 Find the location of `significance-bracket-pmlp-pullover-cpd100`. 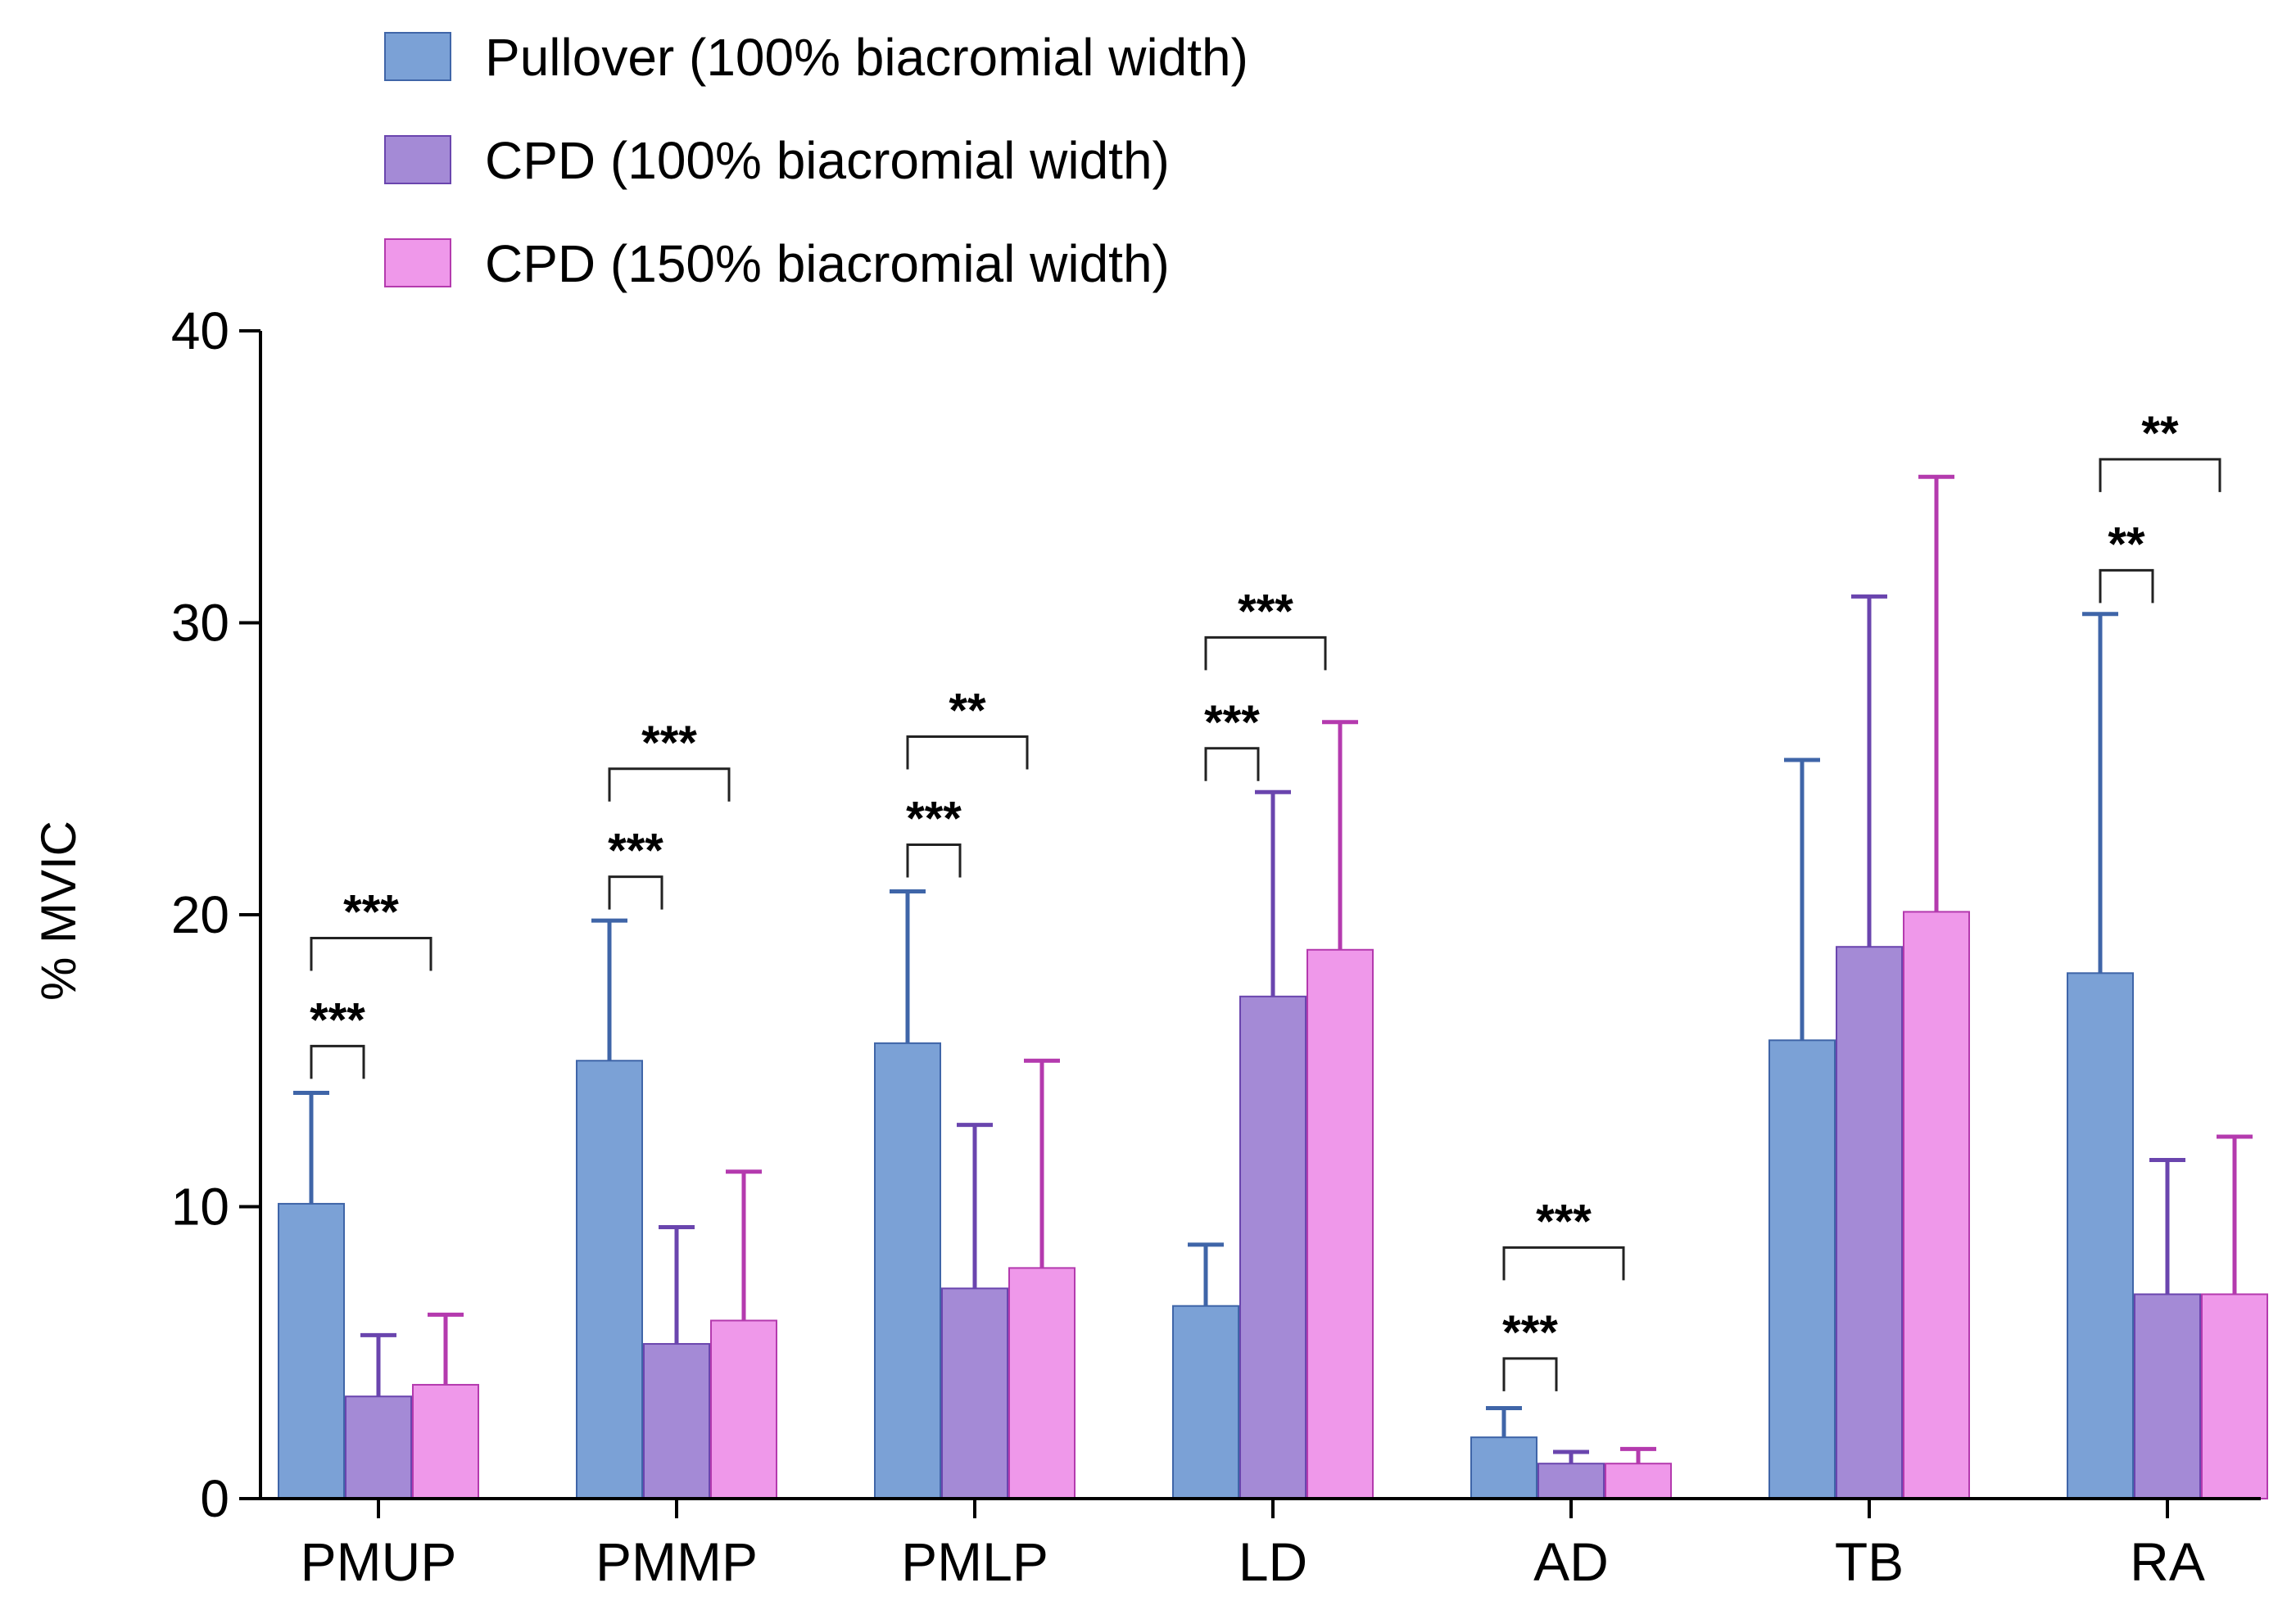

significance-bracket-pmlp-pullover-cpd100 is located at coordinates (934, 860).